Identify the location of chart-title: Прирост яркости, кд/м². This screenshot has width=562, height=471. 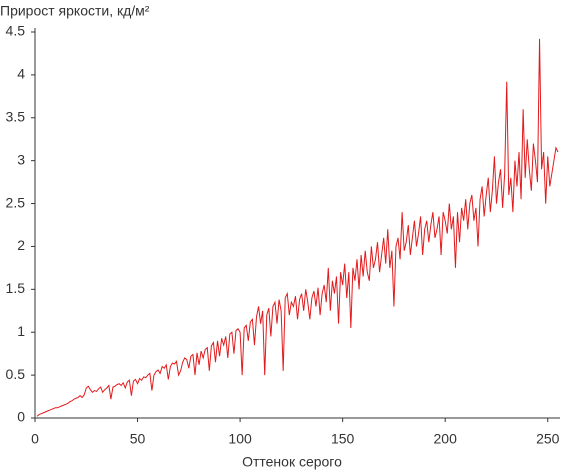
(75, 11).